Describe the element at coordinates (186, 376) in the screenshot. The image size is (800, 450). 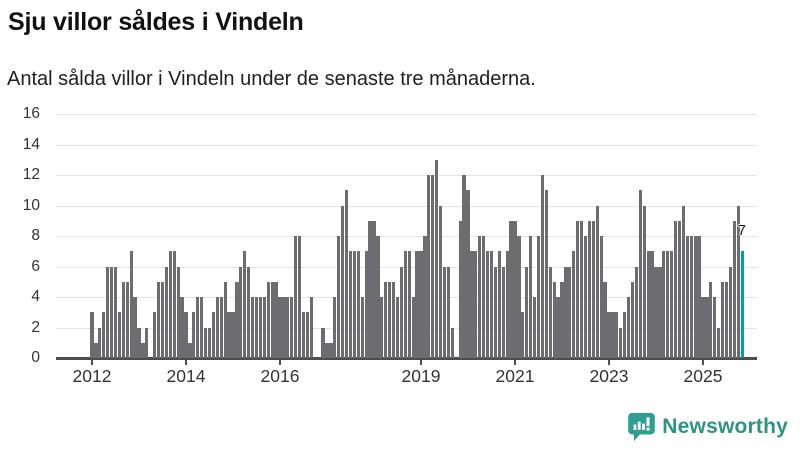
I see `x-tick-label: 2014` at that location.